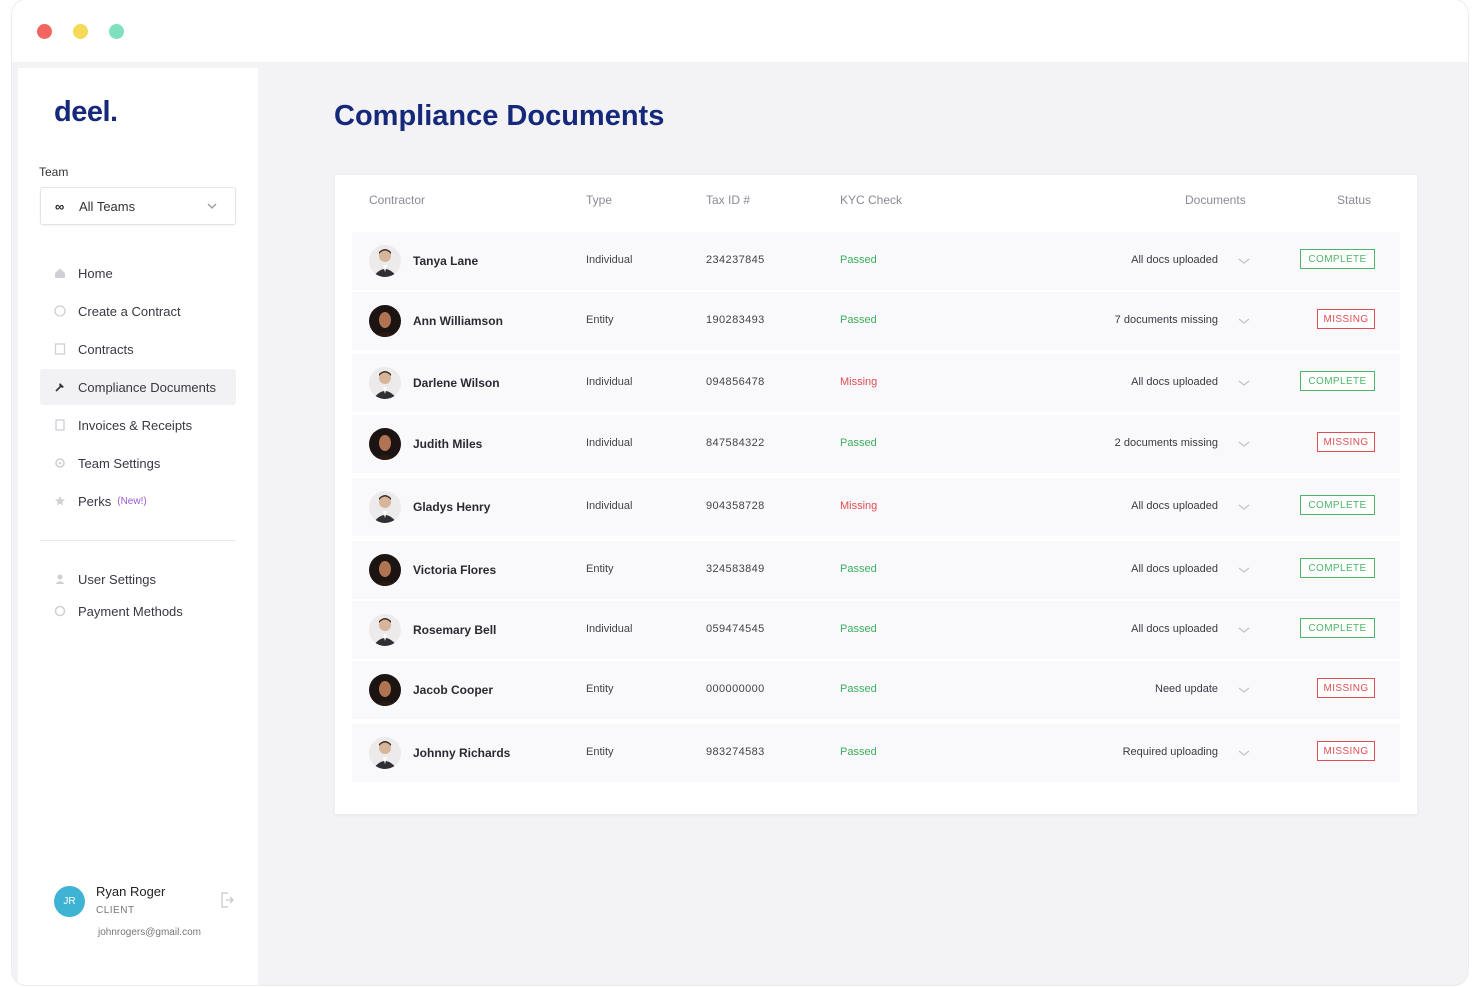 This screenshot has height=987, width=1480. I want to click on contractor-name: Victoria Flores, so click(455, 570).